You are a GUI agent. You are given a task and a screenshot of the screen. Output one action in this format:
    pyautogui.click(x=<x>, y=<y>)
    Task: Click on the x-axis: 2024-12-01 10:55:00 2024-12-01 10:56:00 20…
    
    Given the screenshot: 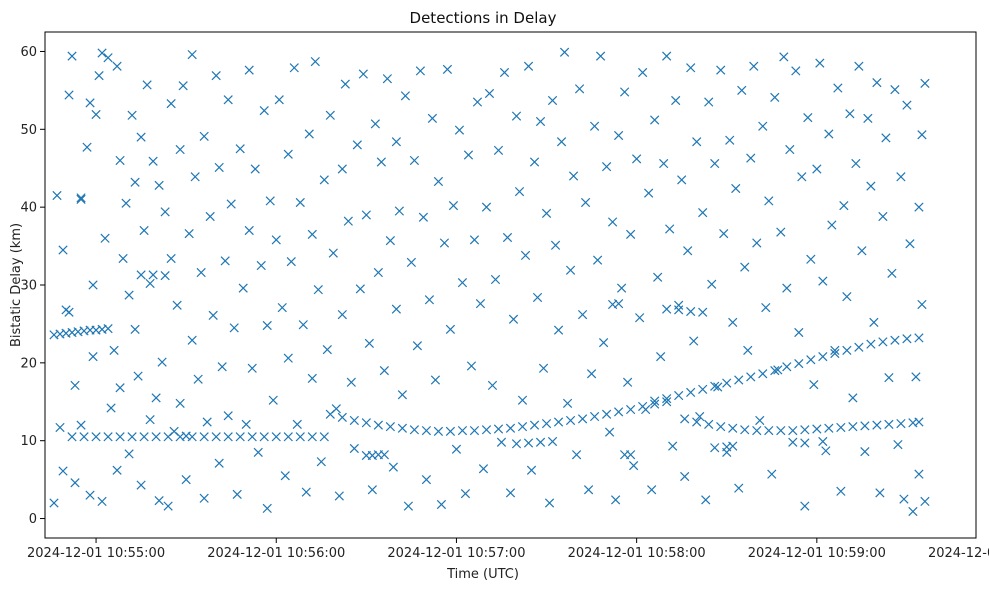 What is the action you would take?
    pyautogui.click(x=508, y=549)
    